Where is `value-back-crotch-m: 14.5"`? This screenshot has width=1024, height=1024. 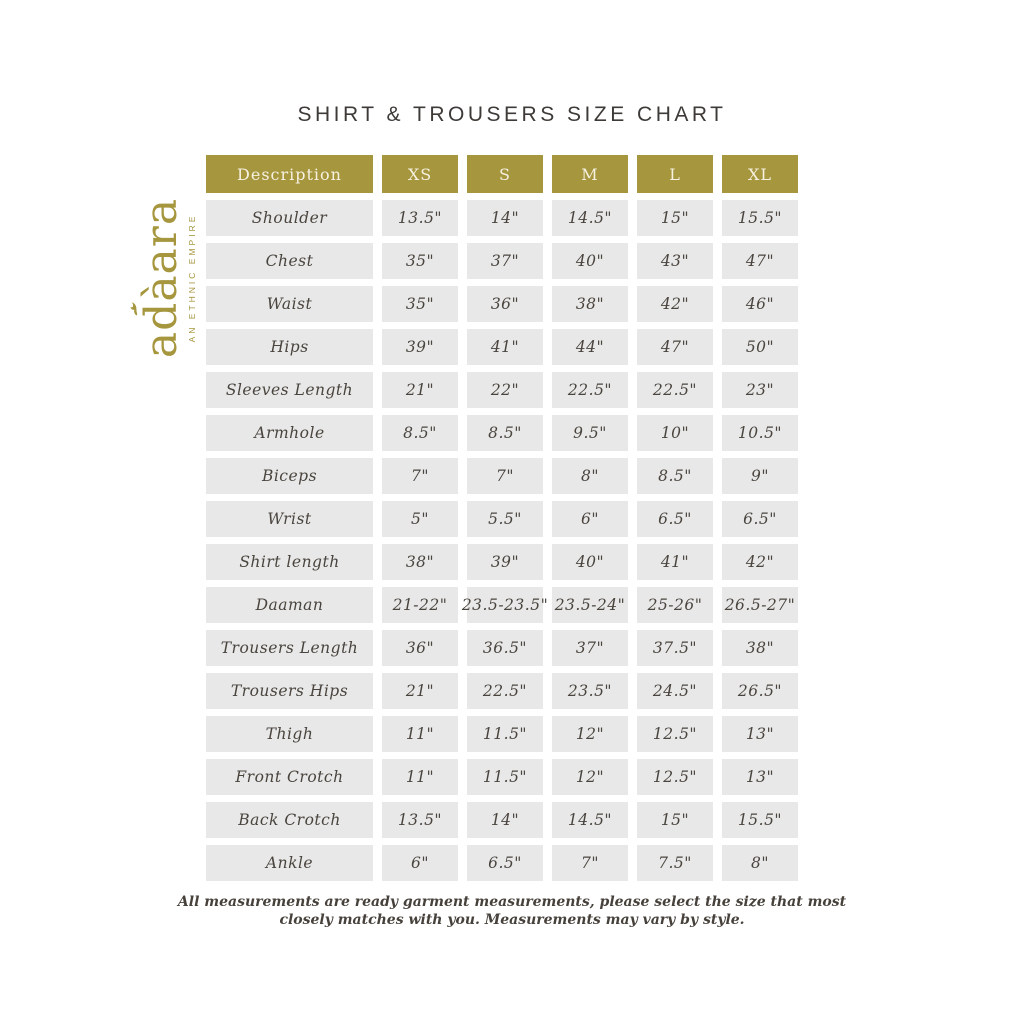 value-back-crotch-m: 14.5" is located at coordinates (590, 820).